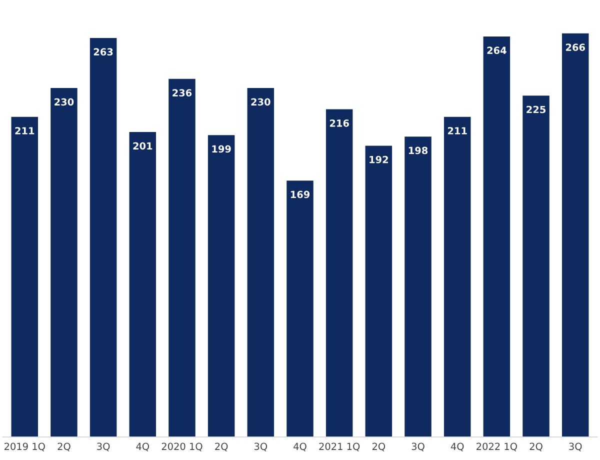 Image resolution: width=600 pixels, height=460 pixels. I want to click on data-label: 264, so click(496, 50).